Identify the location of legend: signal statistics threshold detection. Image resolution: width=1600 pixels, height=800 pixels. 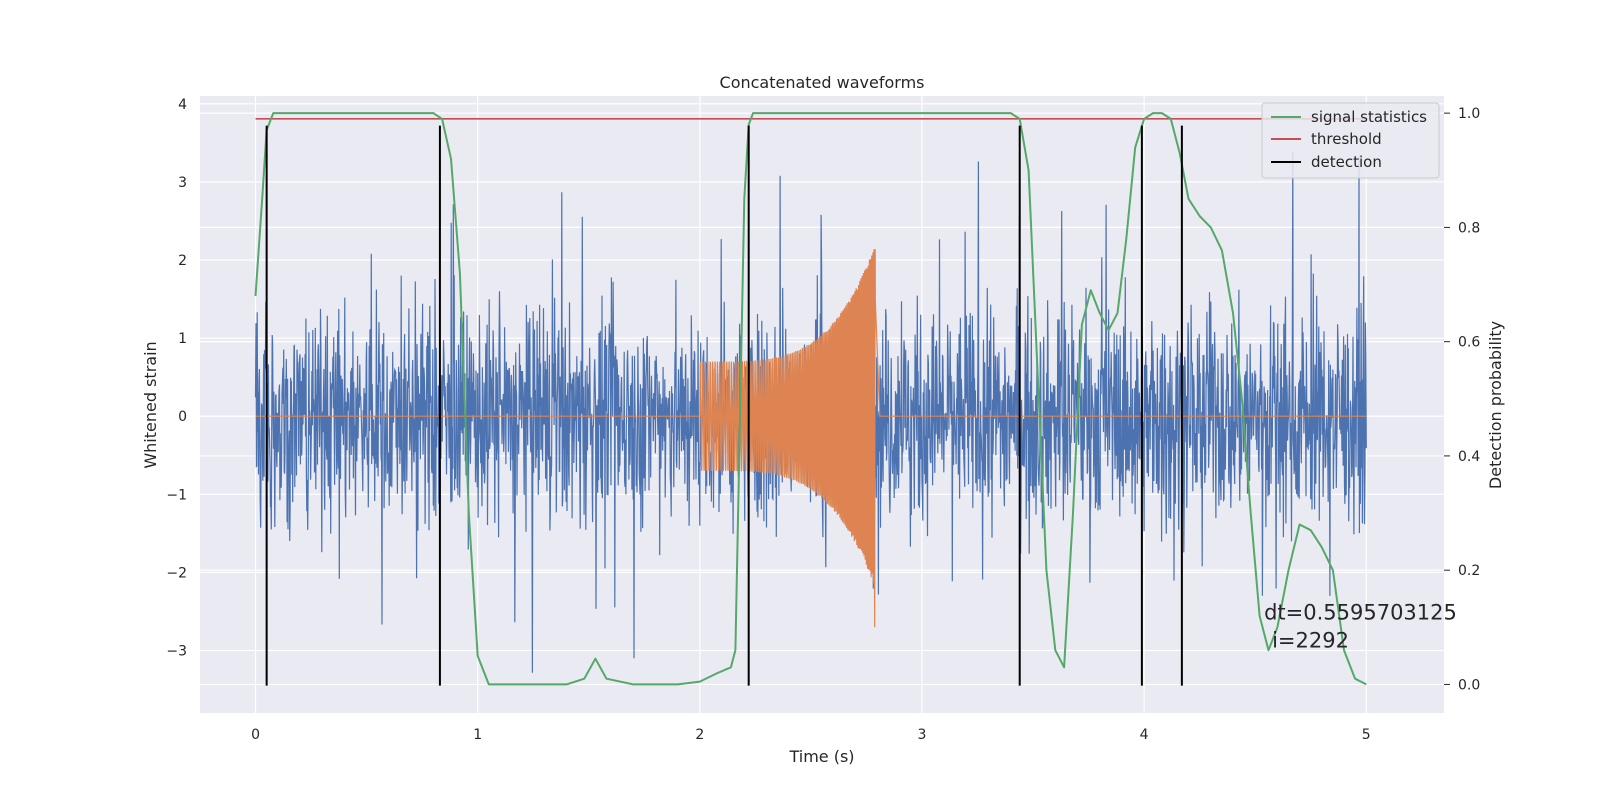
(1350, 140).